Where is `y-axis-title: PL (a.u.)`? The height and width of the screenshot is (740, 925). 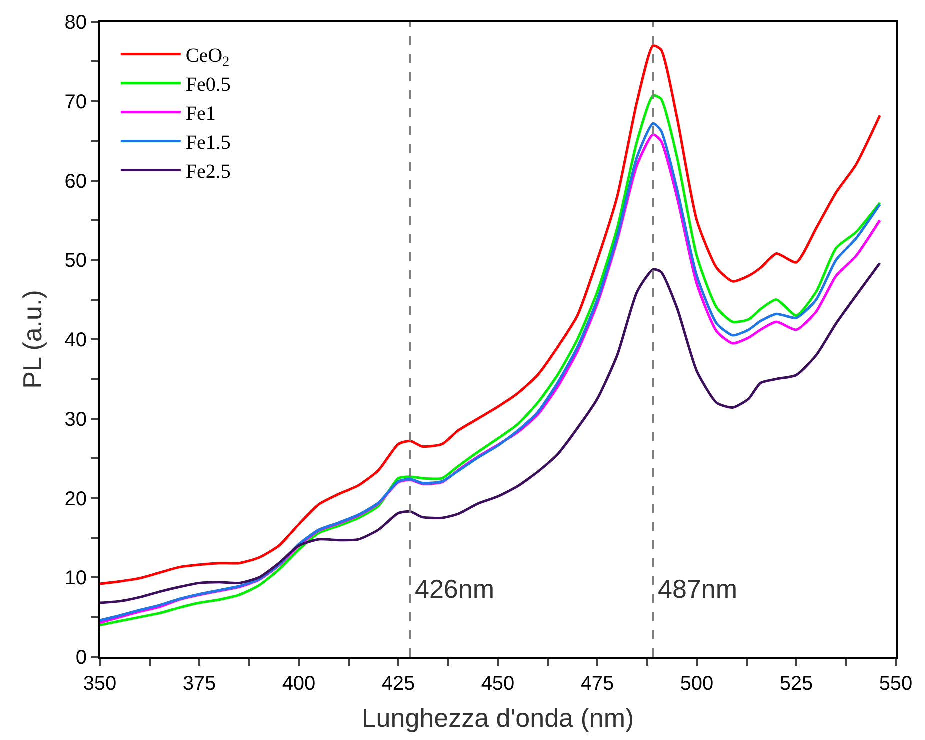 y-axis-title: PL (a.u.) is located at coordinates (33, 339).